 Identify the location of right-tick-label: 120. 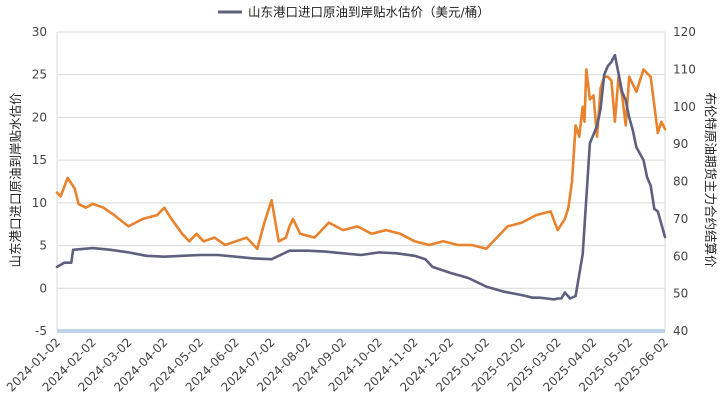
(684, 32).